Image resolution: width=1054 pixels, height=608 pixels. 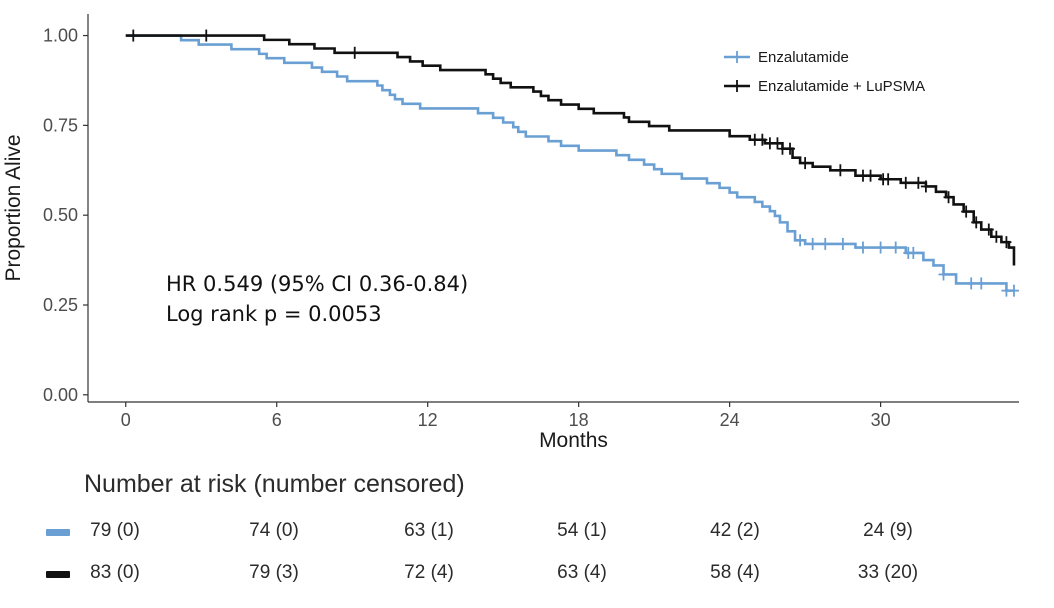 What do you see at coordinates (115, 572) in the screenshot?
I see `risk-cell: 83 (0)` at bounding box center [115, 572].